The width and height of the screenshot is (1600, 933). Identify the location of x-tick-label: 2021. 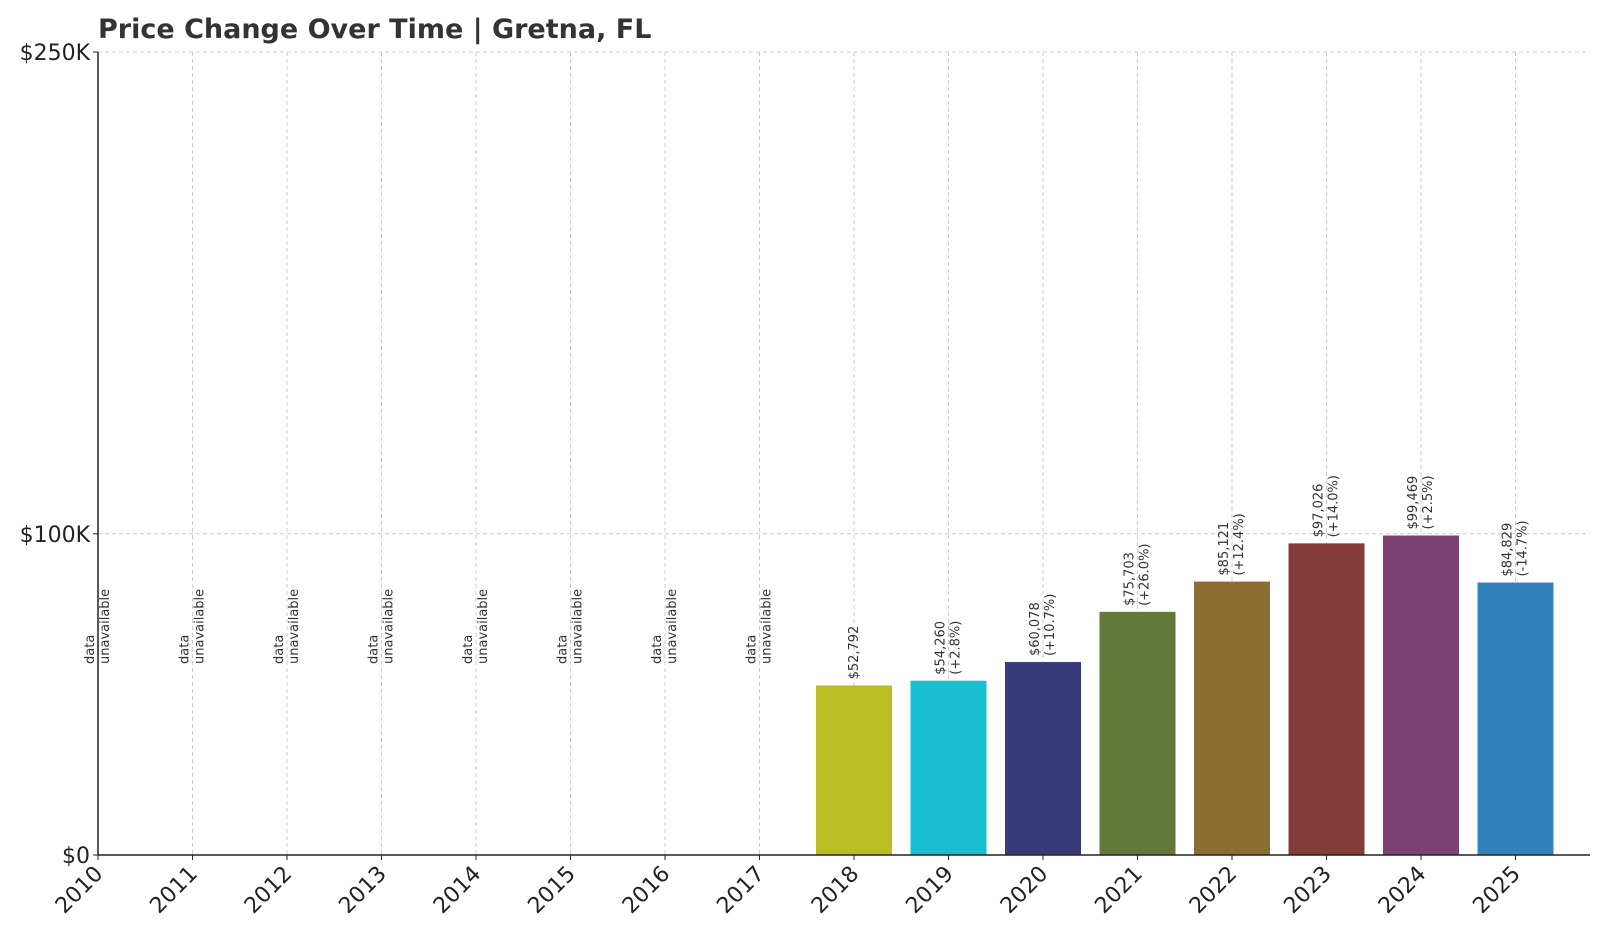
(1118, 890).